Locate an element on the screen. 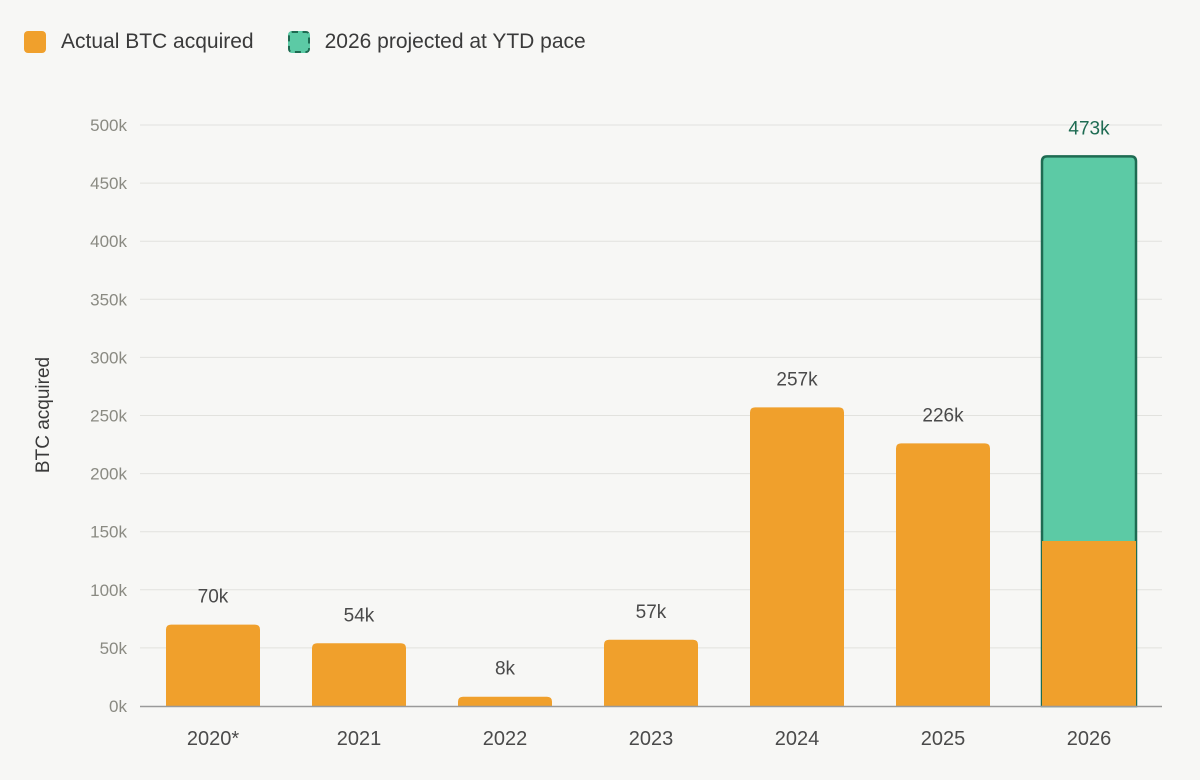 The width and height of the screenshot is (1200, 780). y-tick-label-5: 250k is located at coordinates (108, 416).